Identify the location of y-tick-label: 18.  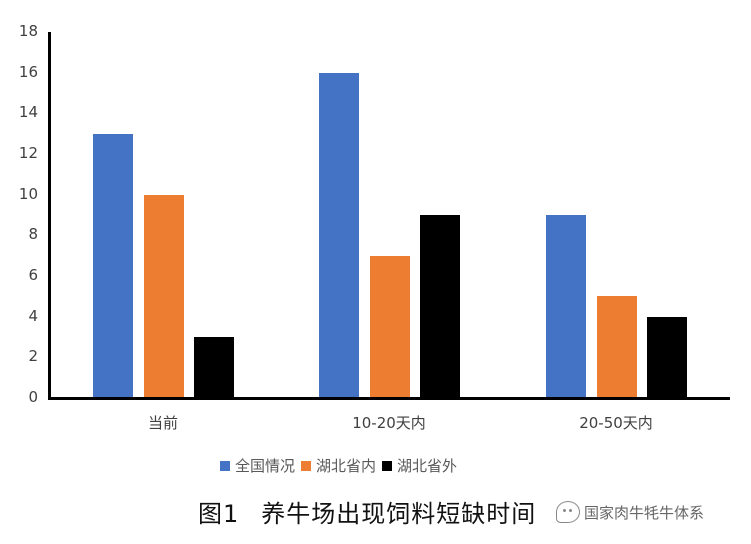
(28, 31).